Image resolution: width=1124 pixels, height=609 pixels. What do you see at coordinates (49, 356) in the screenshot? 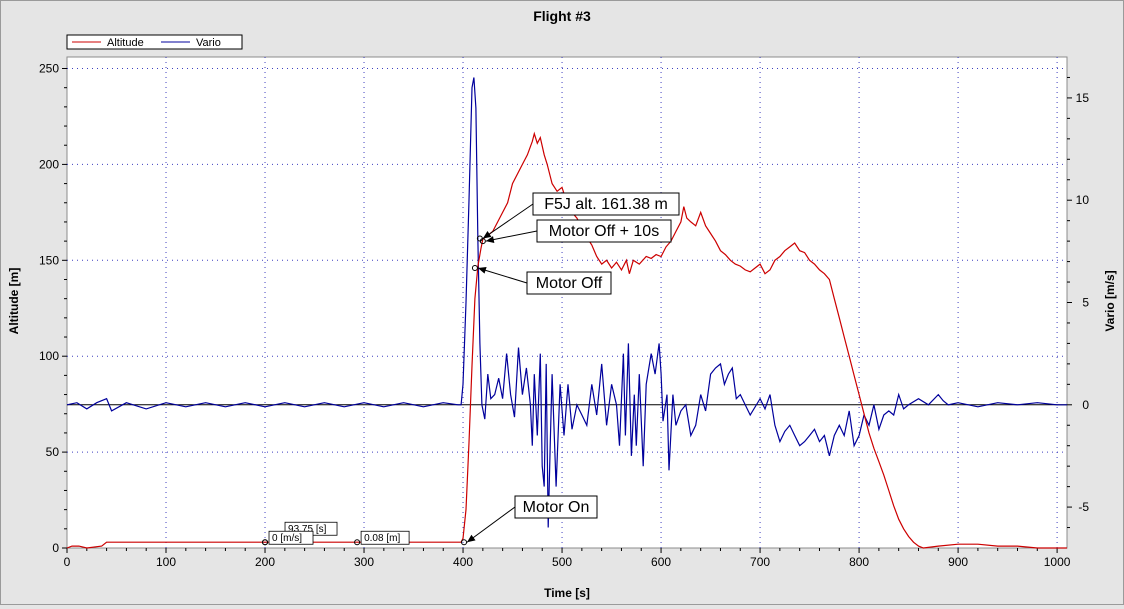
I see `left-y-tick-label: 100` at bounding box center [49, 356].